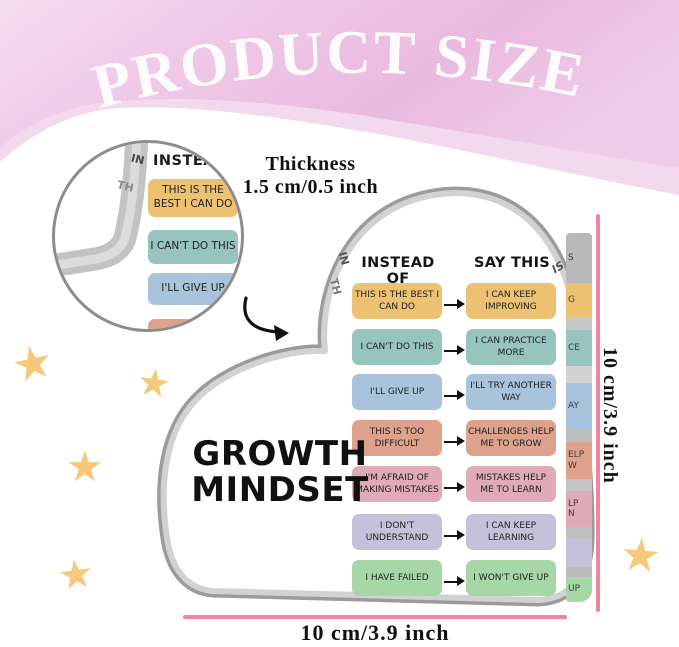  Describe the element at coordinates (190, 161) in the screenshot. I see `magnified-column-header: INSTEAD` at that location.